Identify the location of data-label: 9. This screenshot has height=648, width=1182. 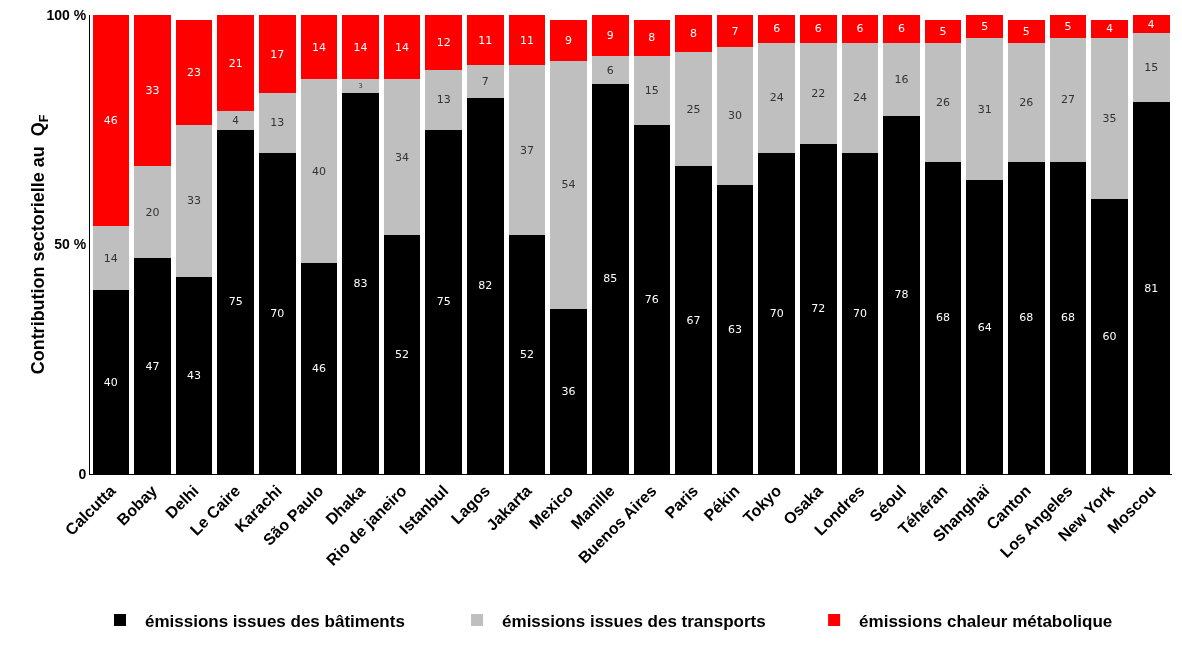
(610, 36).